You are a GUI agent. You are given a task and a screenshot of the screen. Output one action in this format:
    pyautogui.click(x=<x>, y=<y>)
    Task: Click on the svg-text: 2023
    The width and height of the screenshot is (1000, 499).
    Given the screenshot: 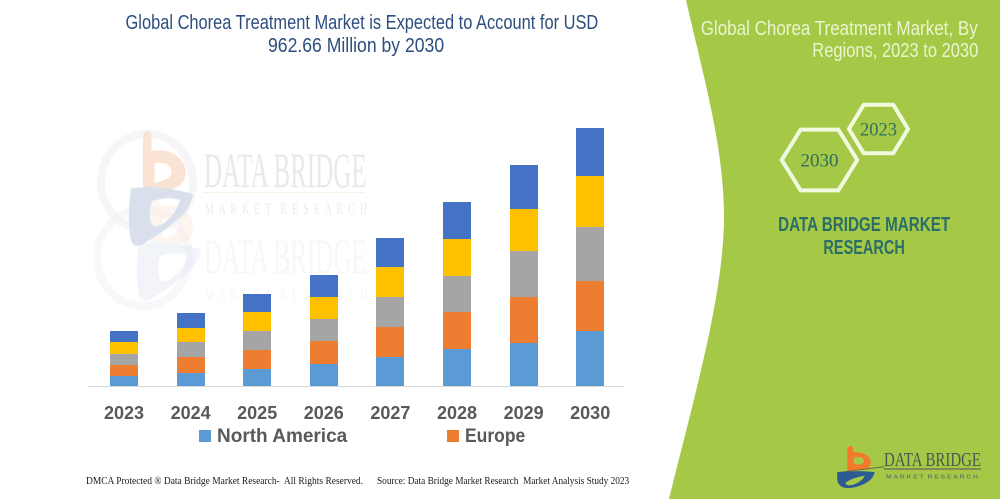 What is the action you would take?
    pyautogui.click(x=878, y=131)
    